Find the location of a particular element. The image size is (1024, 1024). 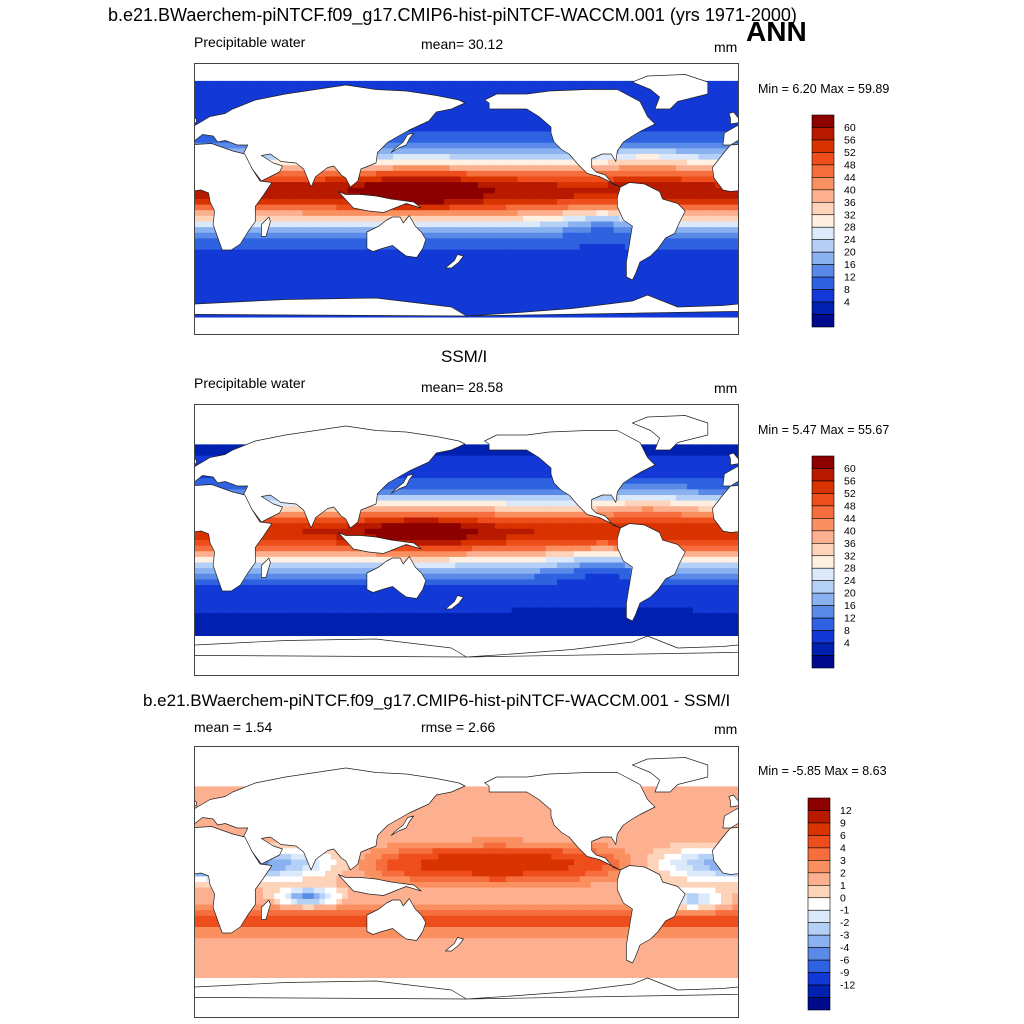

panel1-units: mm is located at coordinates (726, 47).